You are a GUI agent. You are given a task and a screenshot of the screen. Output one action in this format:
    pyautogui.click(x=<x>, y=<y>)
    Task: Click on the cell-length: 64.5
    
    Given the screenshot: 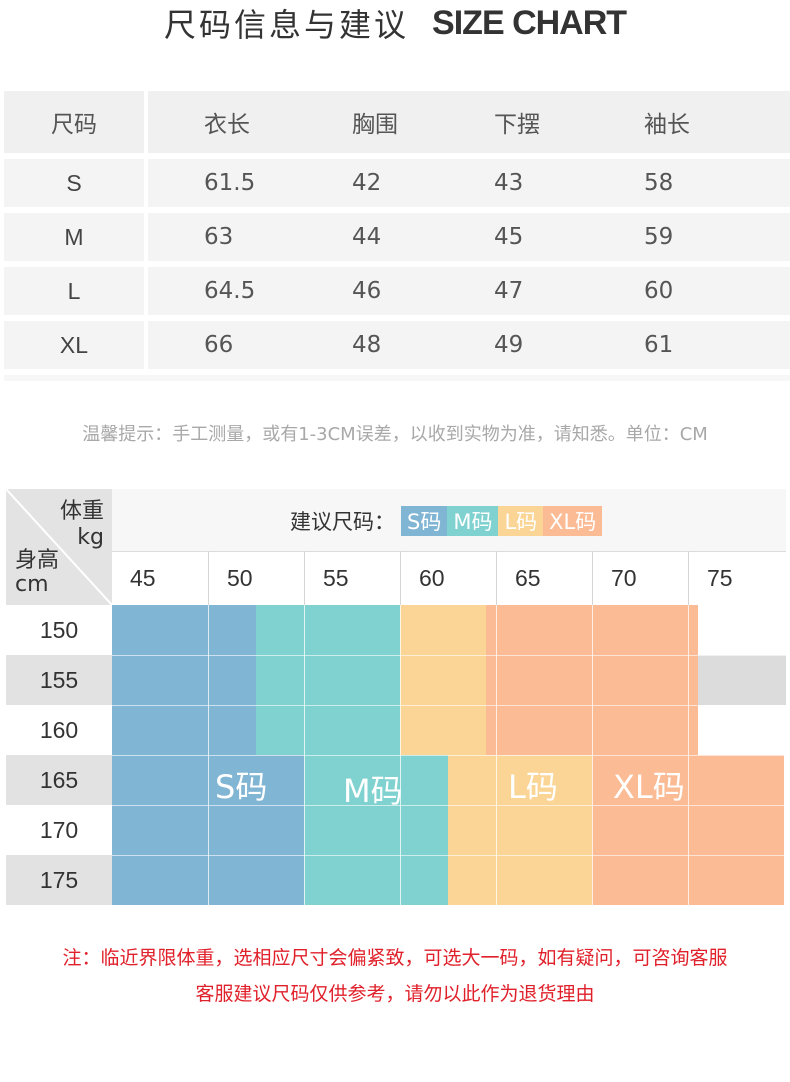 What is the action you would take?
    pyautogui.click(x=230, y=291)
    